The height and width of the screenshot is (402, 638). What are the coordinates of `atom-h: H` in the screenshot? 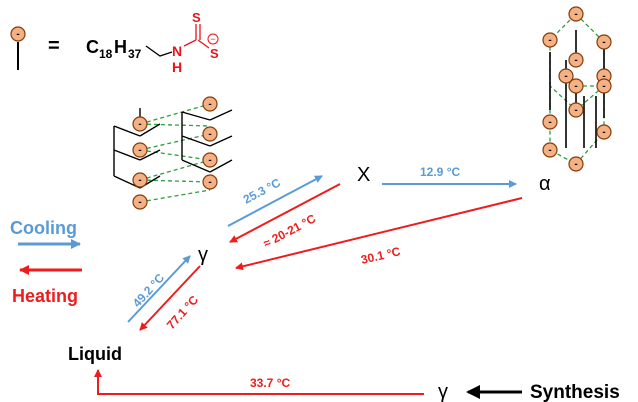 It's located at (177, 67).